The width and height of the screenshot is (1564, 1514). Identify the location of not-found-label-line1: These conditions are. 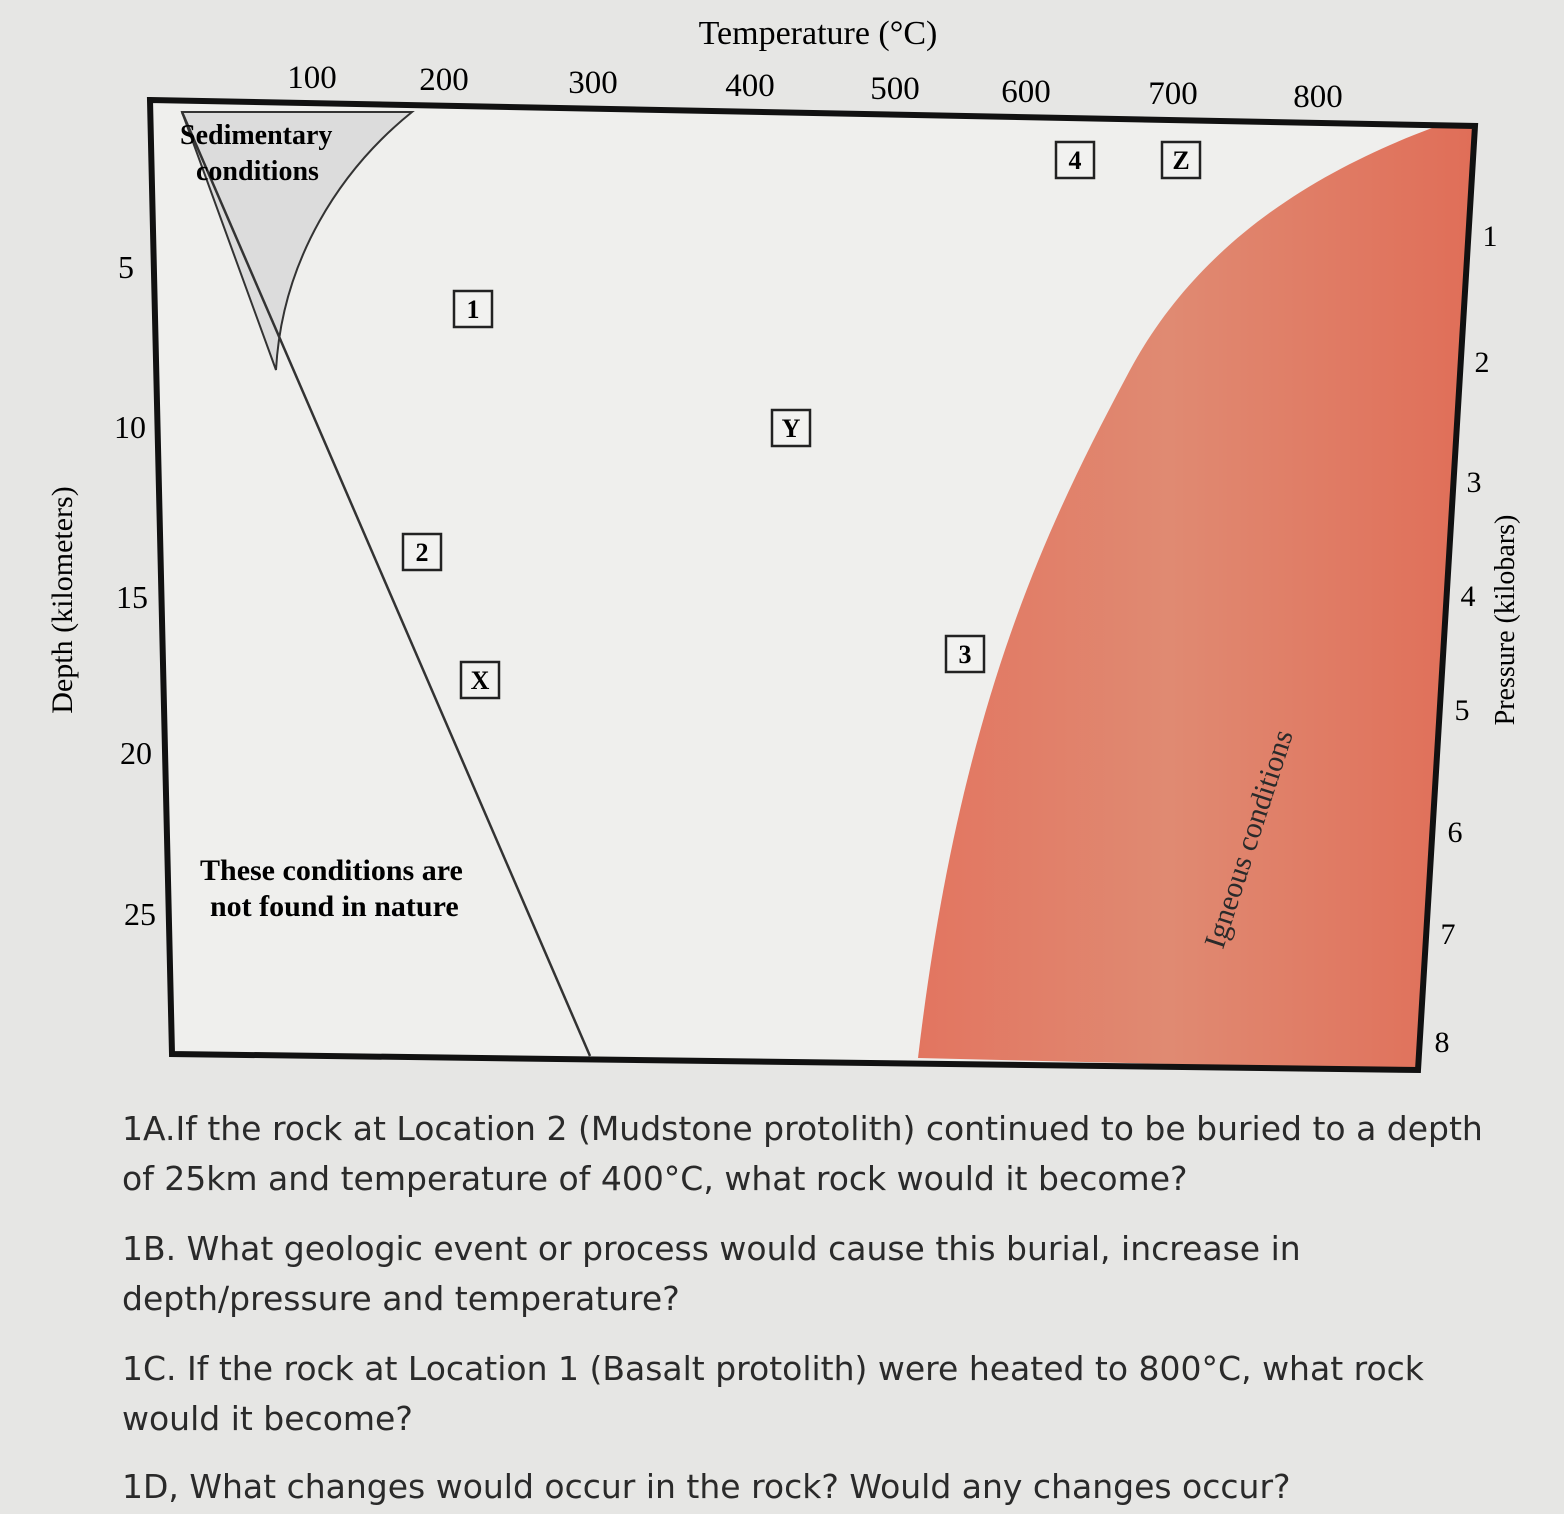
(331, 870).